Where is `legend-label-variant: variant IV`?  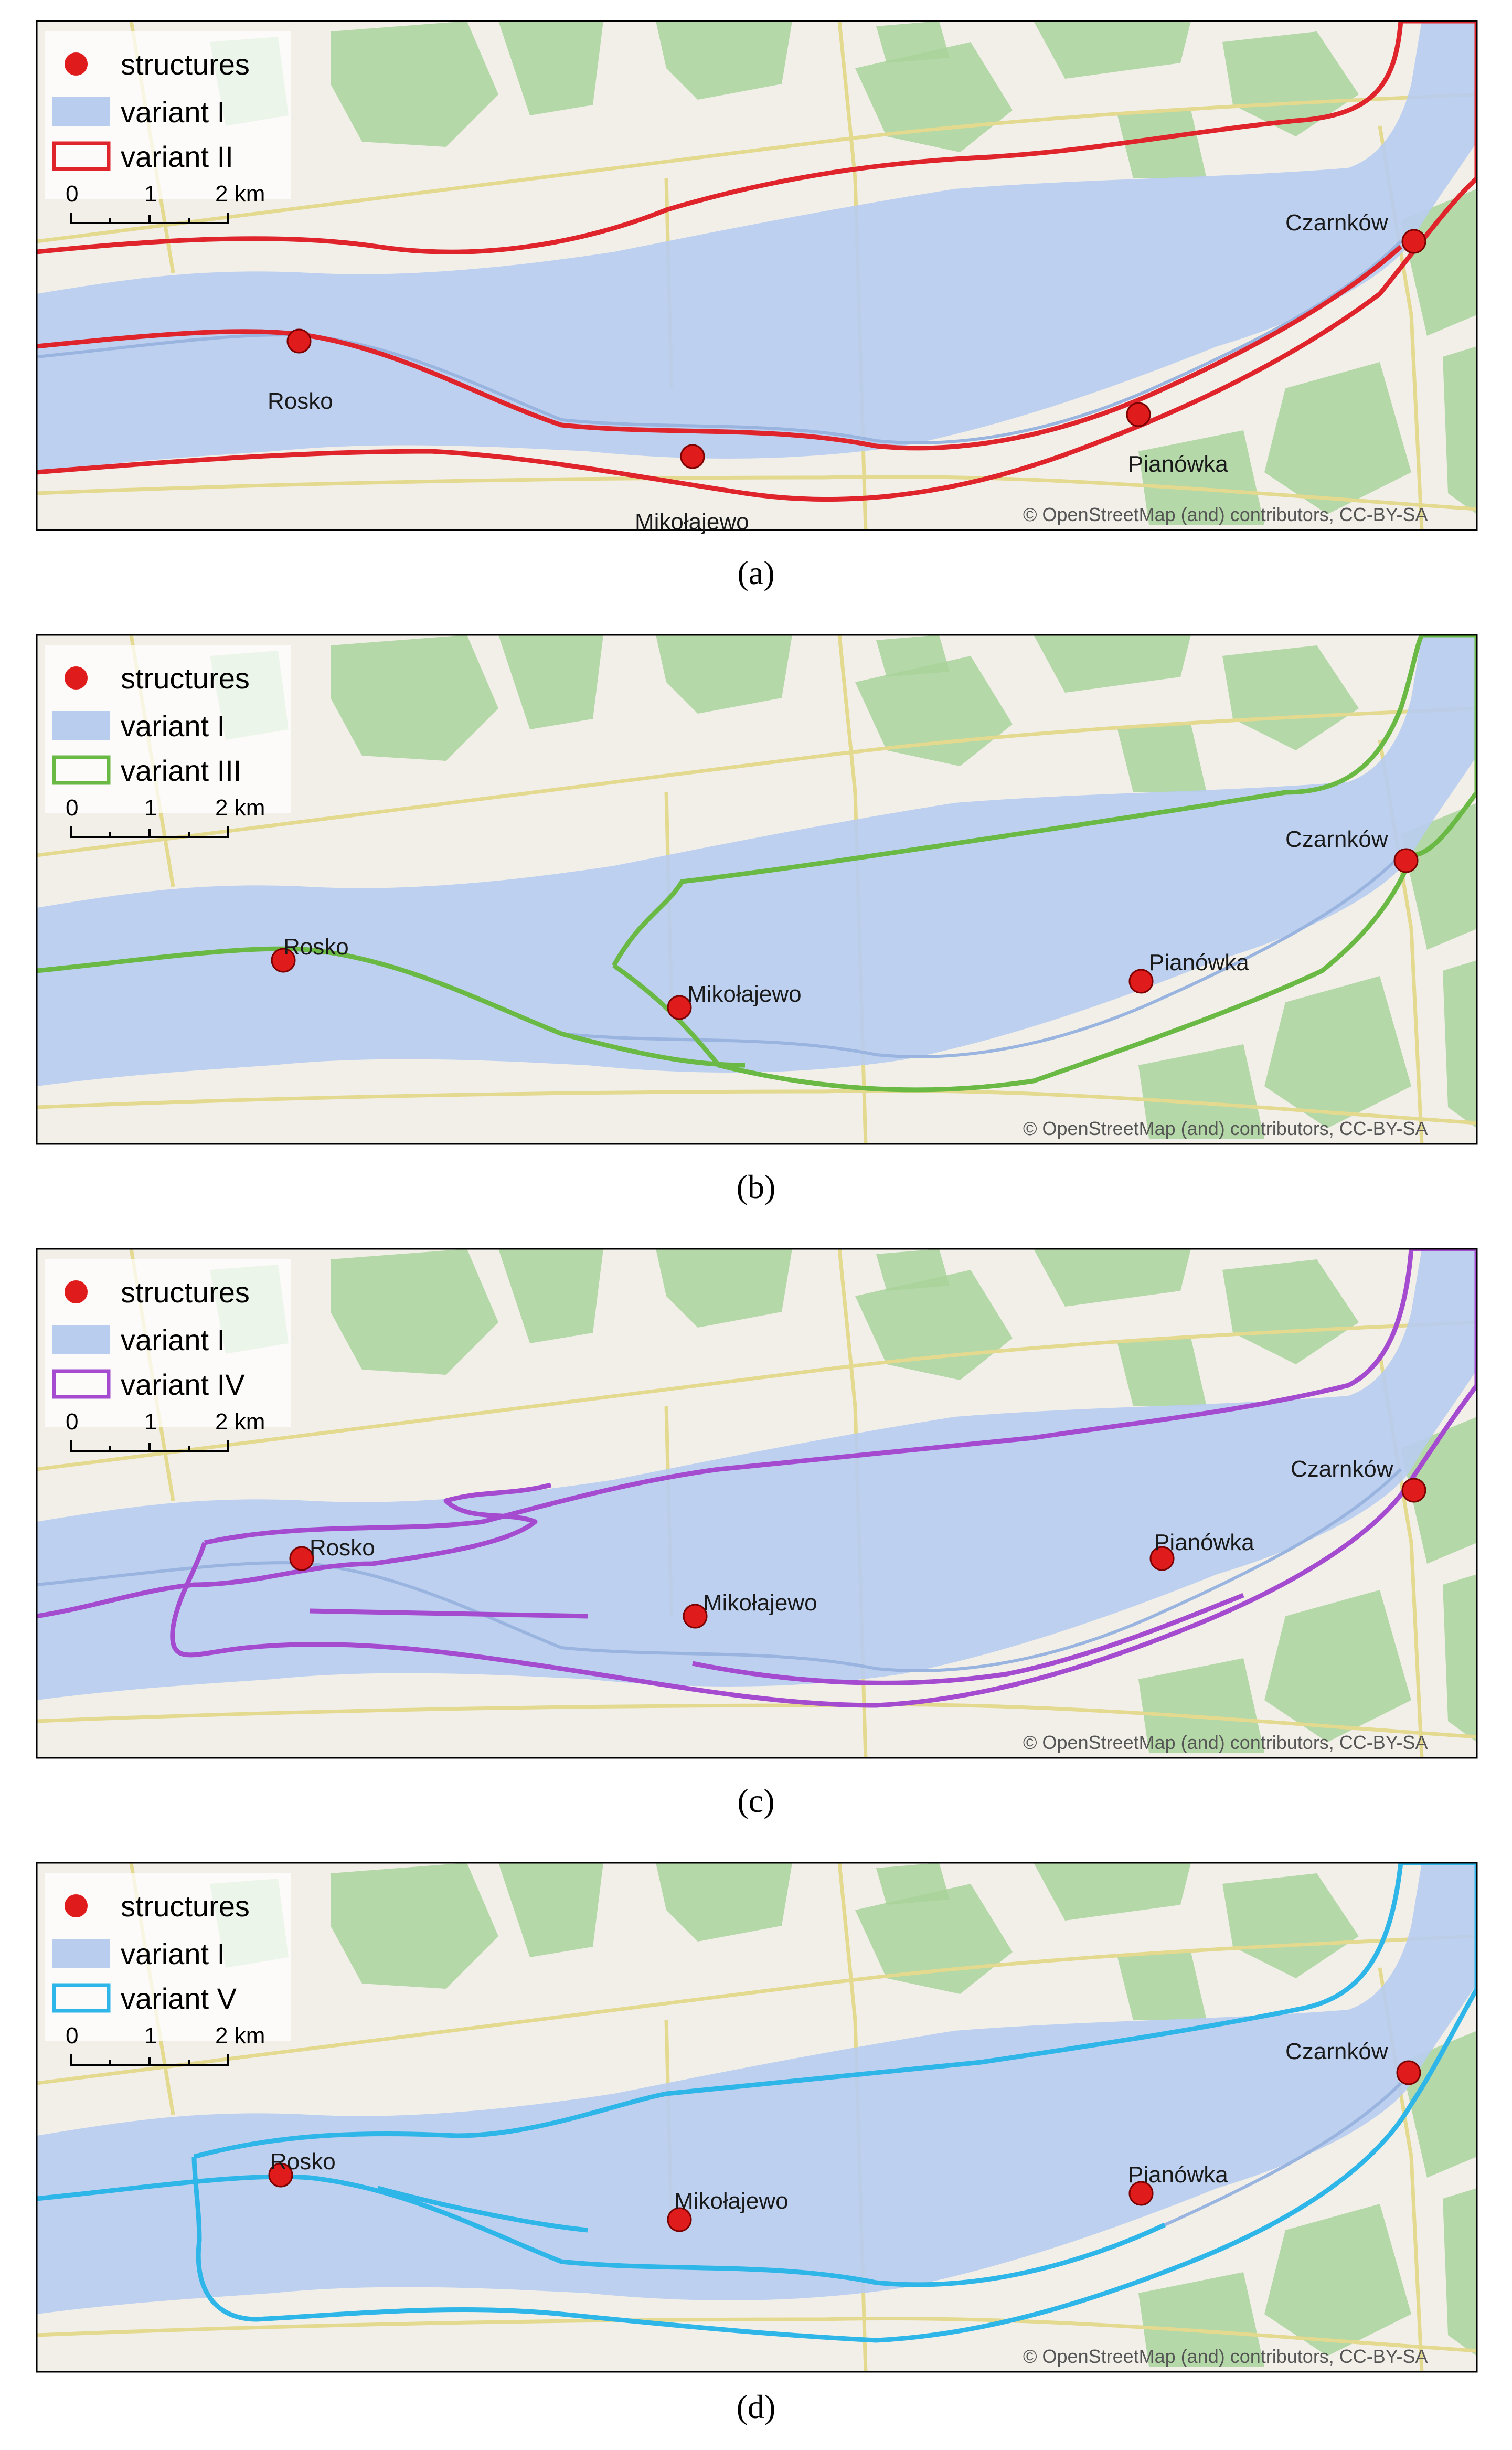 legend-label-variant: variant IV is located at coordinates (183, 1384).